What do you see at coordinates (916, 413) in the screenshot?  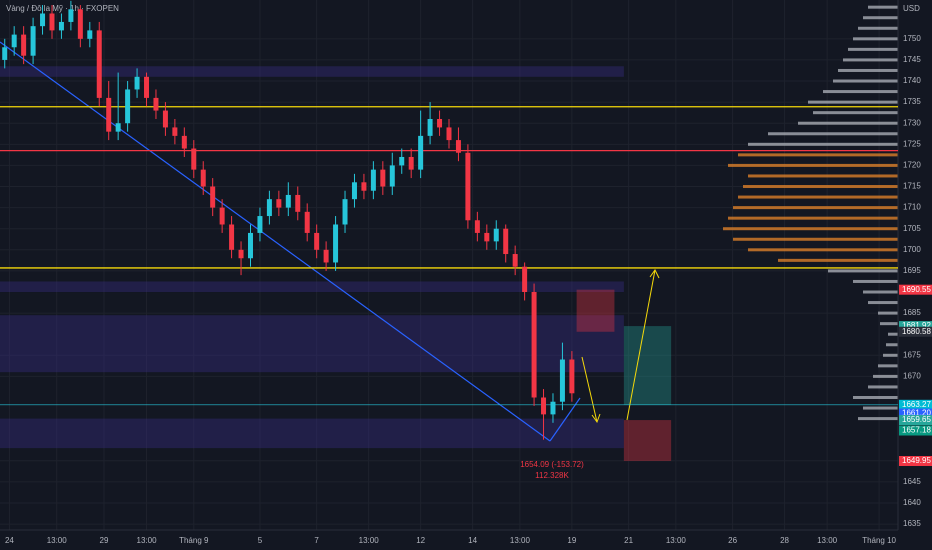 I see `price-label: 1661.20` at bounding box center [916, 413].